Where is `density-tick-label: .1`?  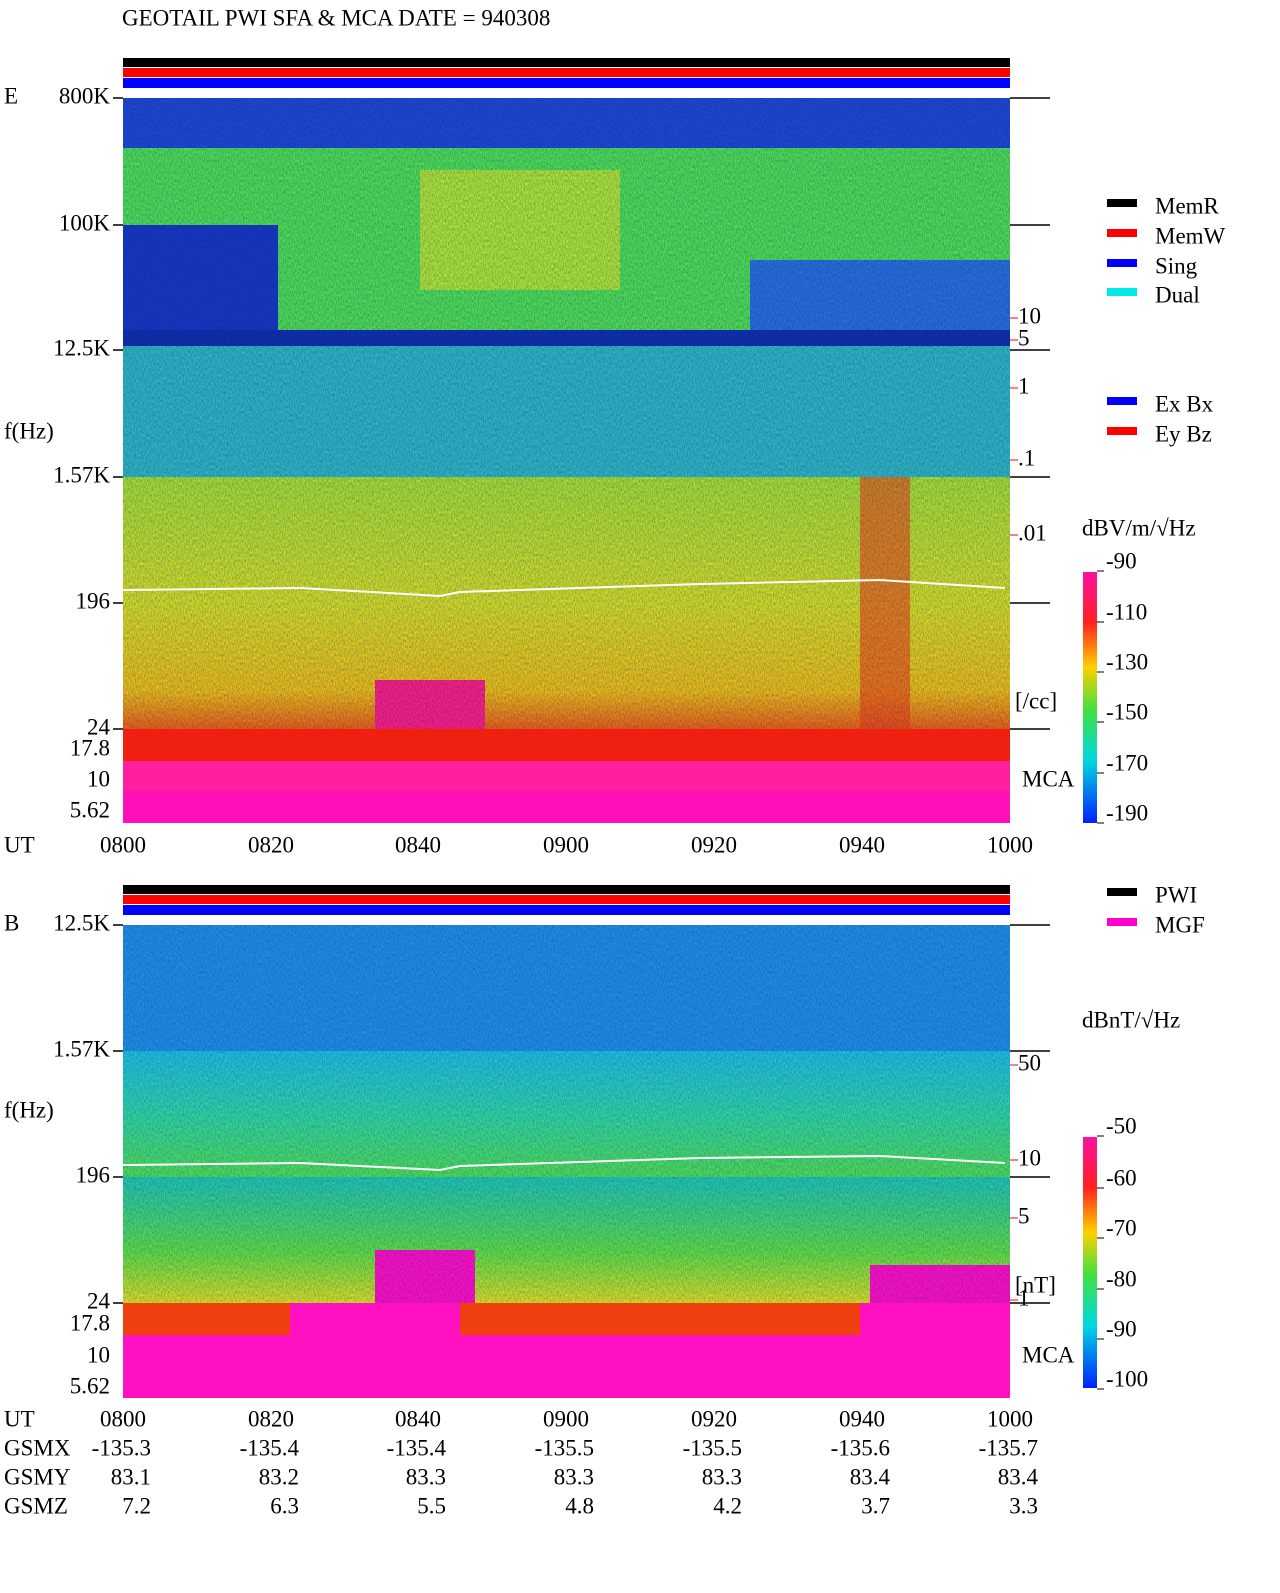 density-tick-label: .1 is located at coordinates (1026, 457).